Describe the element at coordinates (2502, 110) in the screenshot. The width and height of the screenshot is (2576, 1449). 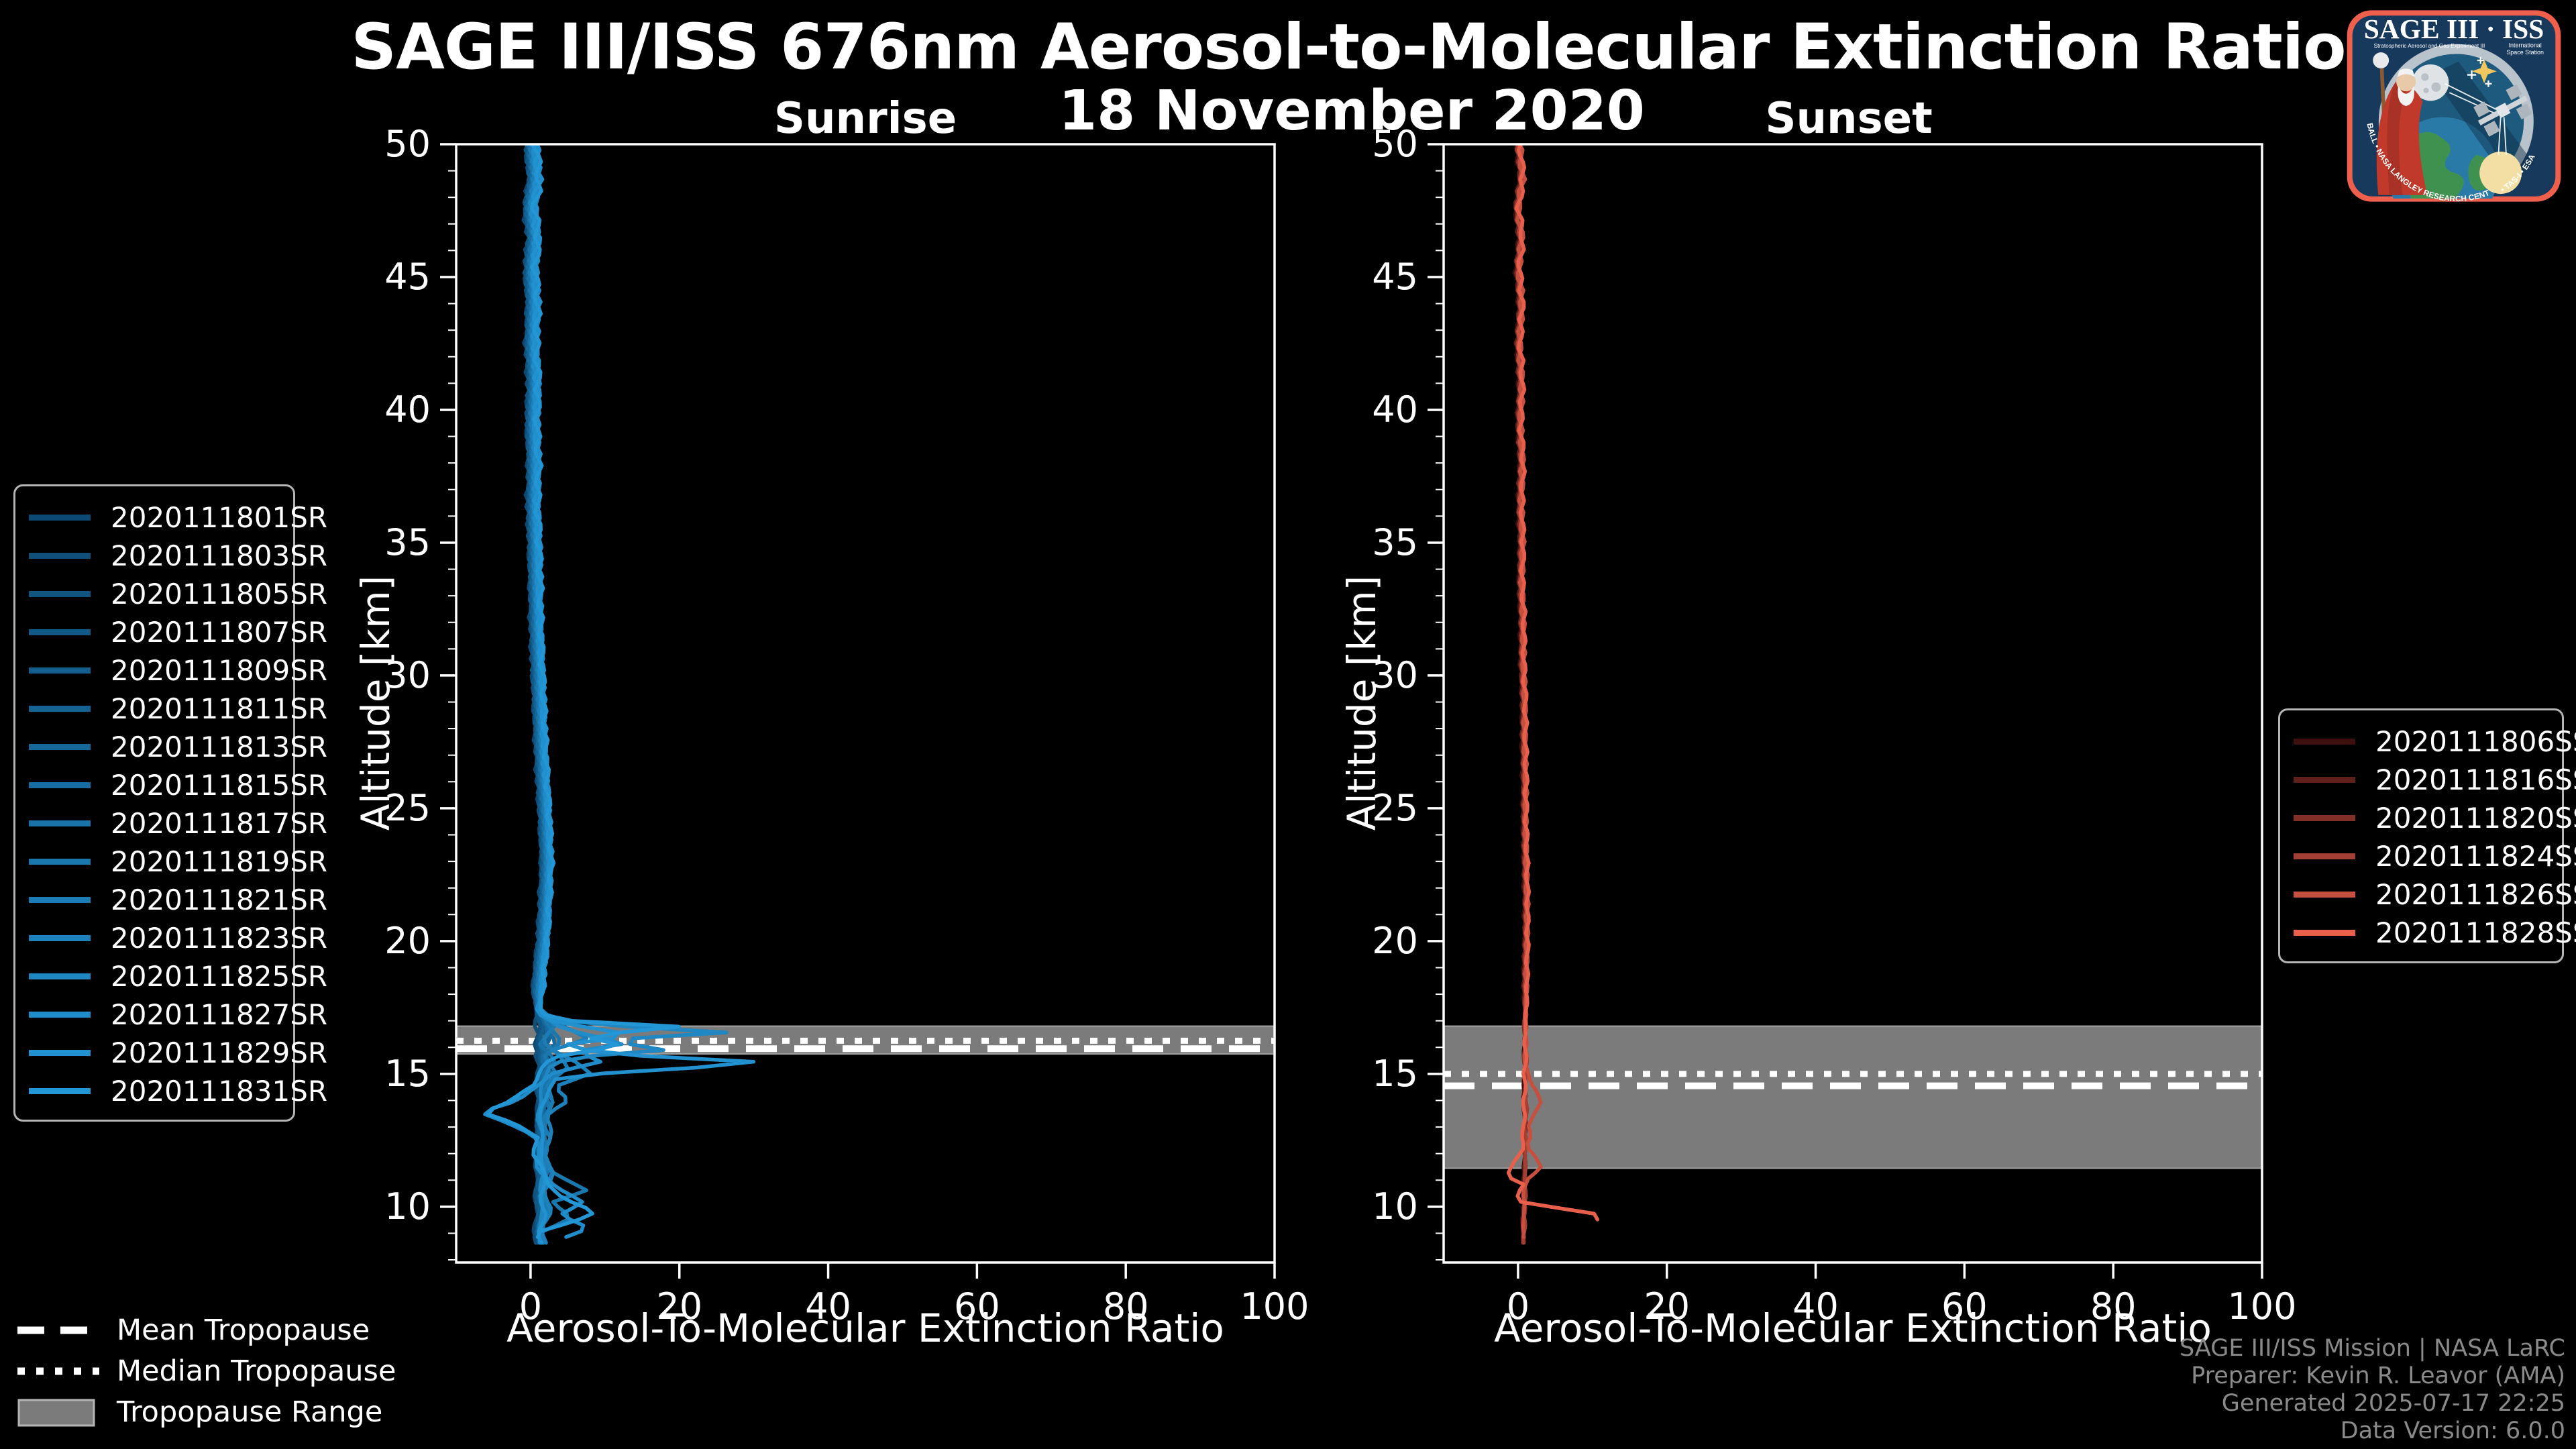
I see `iss-icon` at that location.